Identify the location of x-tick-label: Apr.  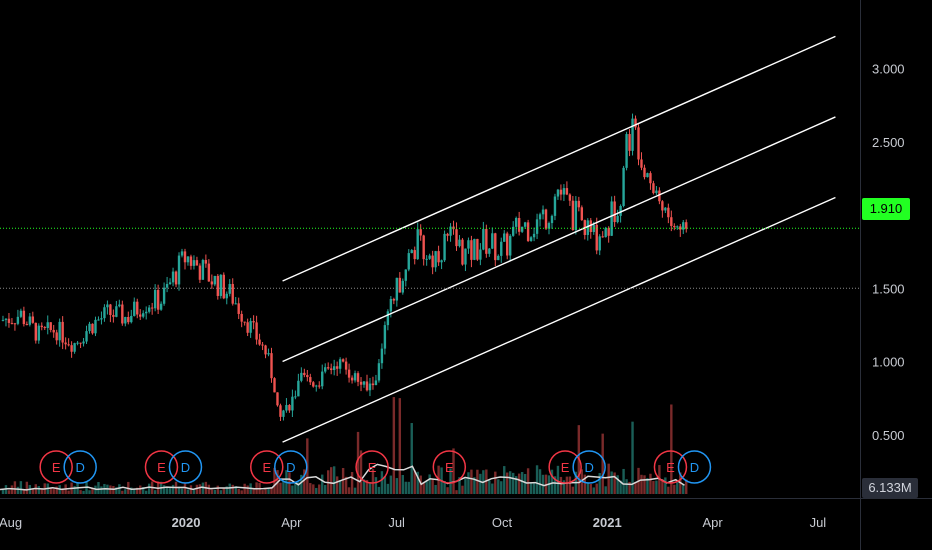
(291, 522).